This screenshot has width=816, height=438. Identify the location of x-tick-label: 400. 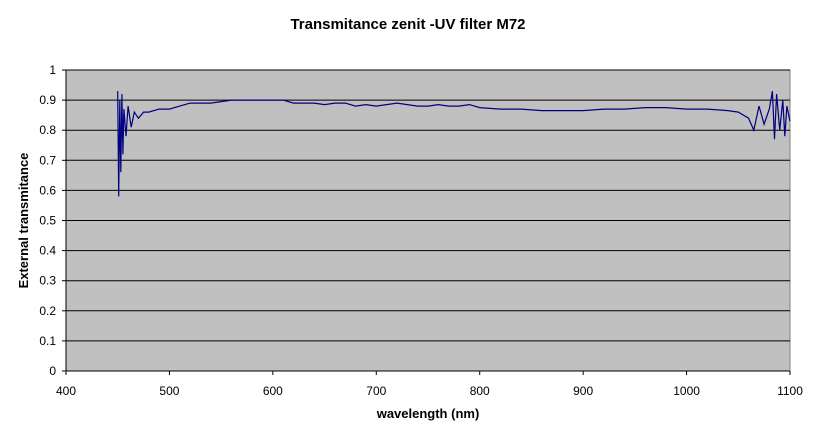
(66, 391).